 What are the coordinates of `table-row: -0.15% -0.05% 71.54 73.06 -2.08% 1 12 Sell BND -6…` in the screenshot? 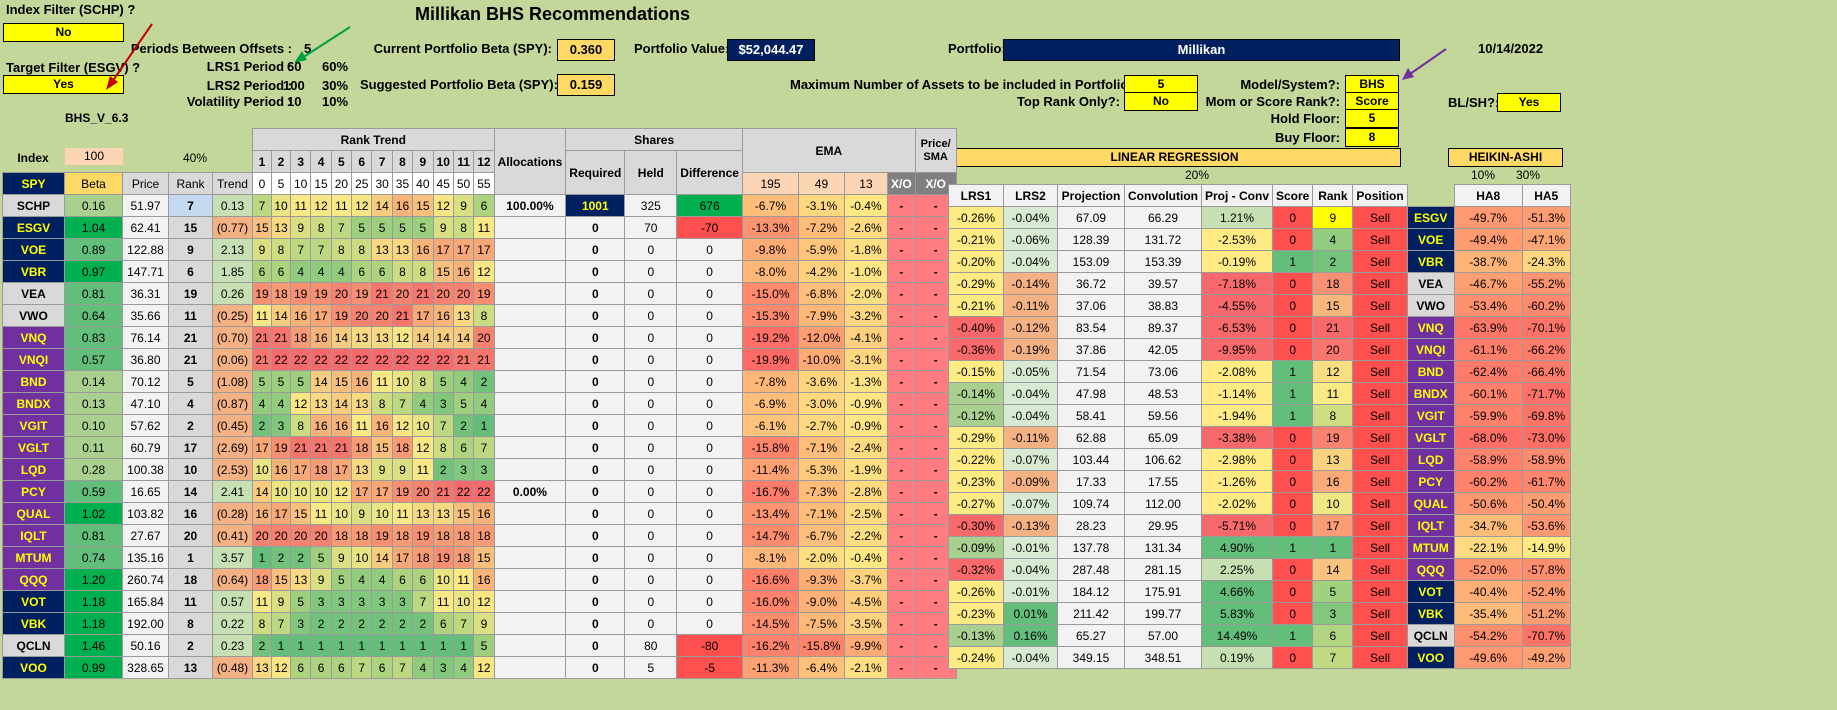 It's located at (1259, 371).